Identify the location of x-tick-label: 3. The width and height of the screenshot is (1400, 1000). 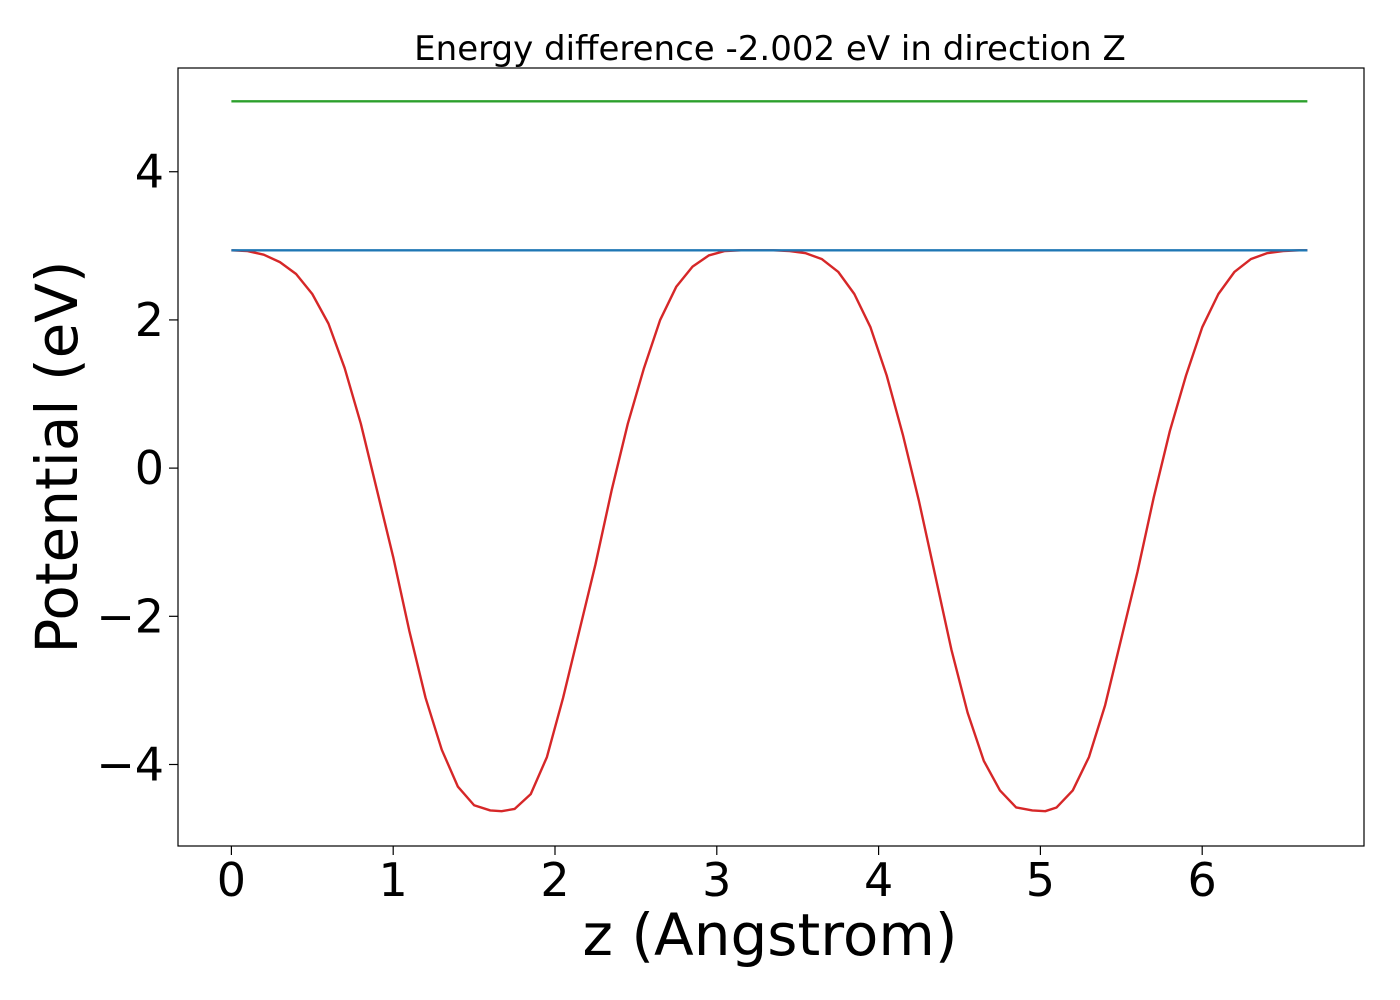
(716, 880).